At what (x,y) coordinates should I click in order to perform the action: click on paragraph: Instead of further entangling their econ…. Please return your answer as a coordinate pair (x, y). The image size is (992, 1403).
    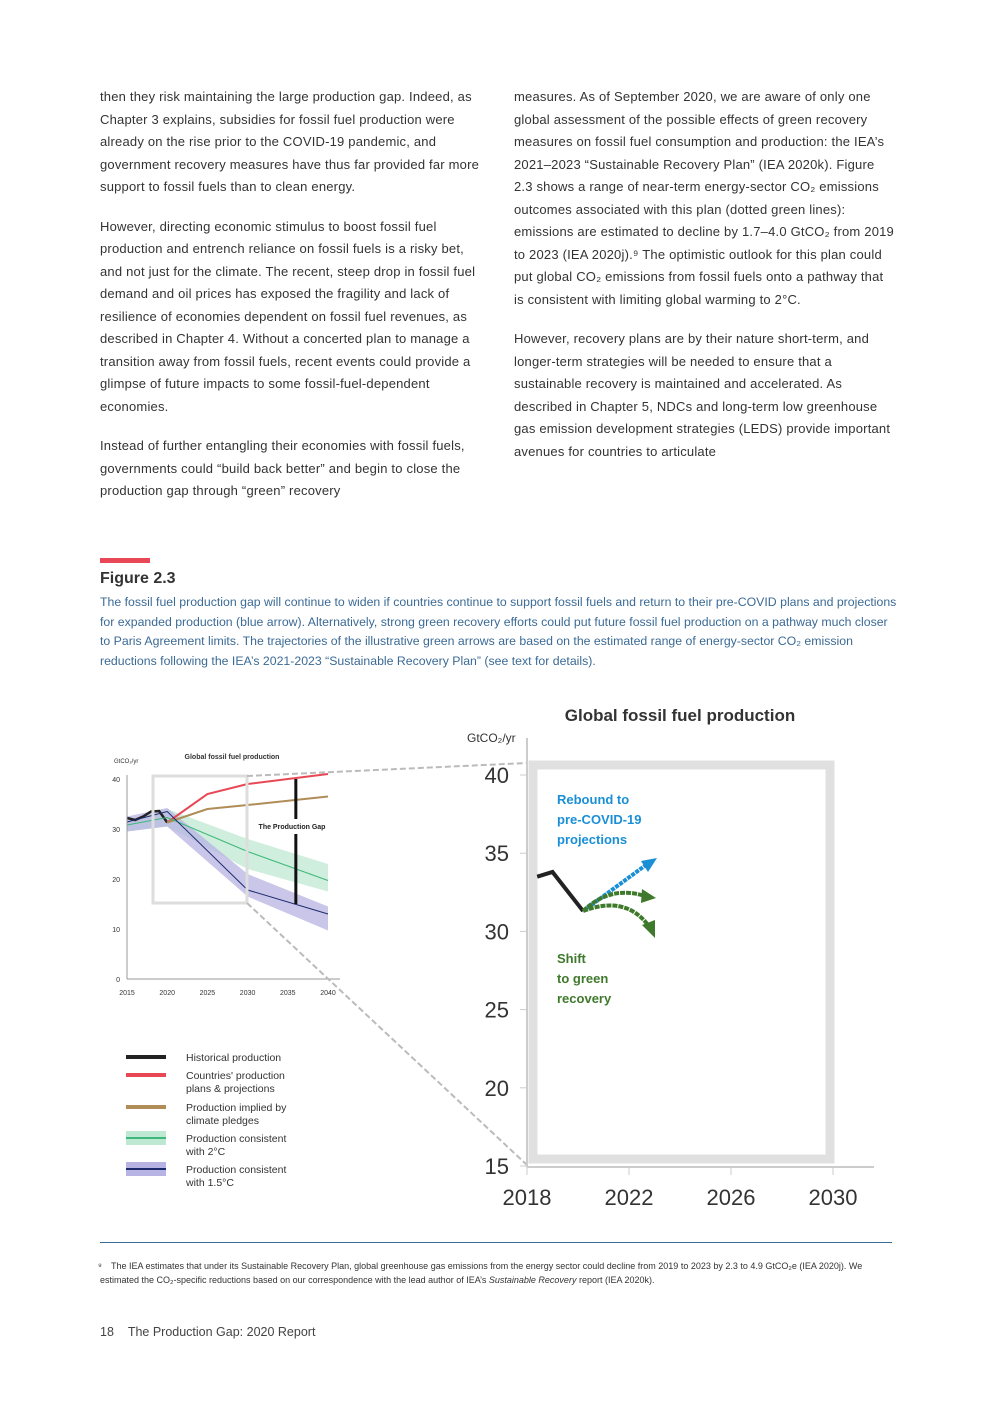
    Looking at the image, I should click on (282, 468).